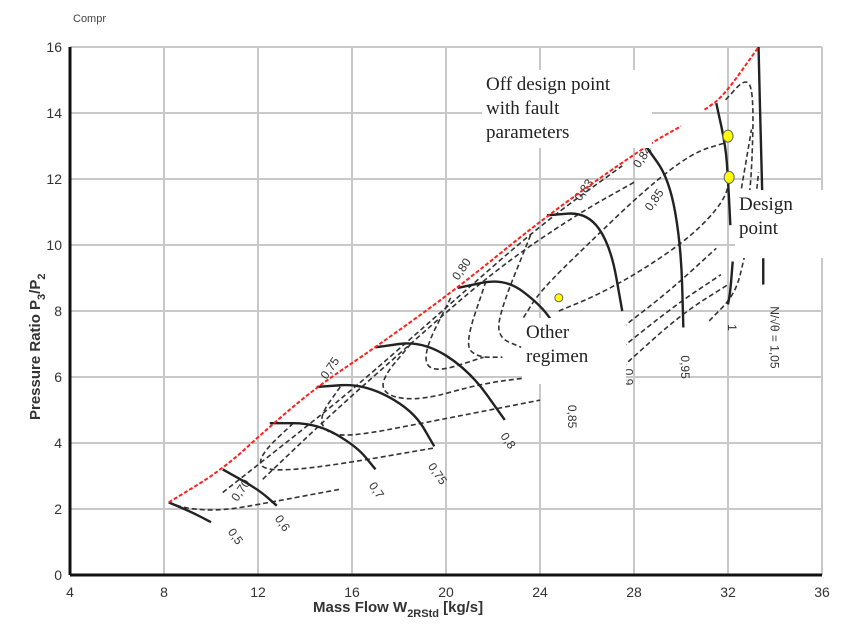 The height and width of the screenshot is (630, 841). Describe the element at coordinates (548, 332) in the screenshot. I see `annotation-other-line: Other` at that location.